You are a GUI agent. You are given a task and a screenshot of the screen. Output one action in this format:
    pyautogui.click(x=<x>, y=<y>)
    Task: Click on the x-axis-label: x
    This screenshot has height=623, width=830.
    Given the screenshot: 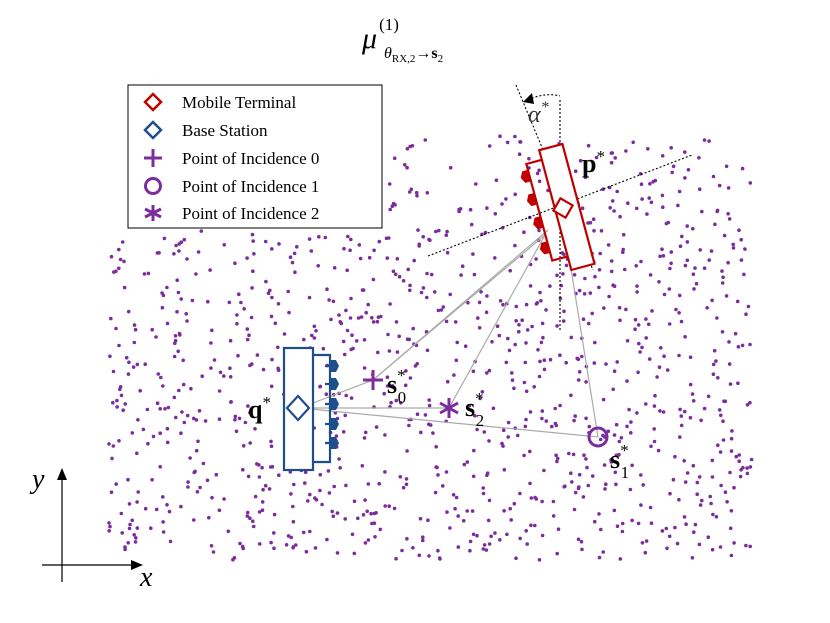 What is the action you would take?
    pyautogui.click(x=146, y=577)
    